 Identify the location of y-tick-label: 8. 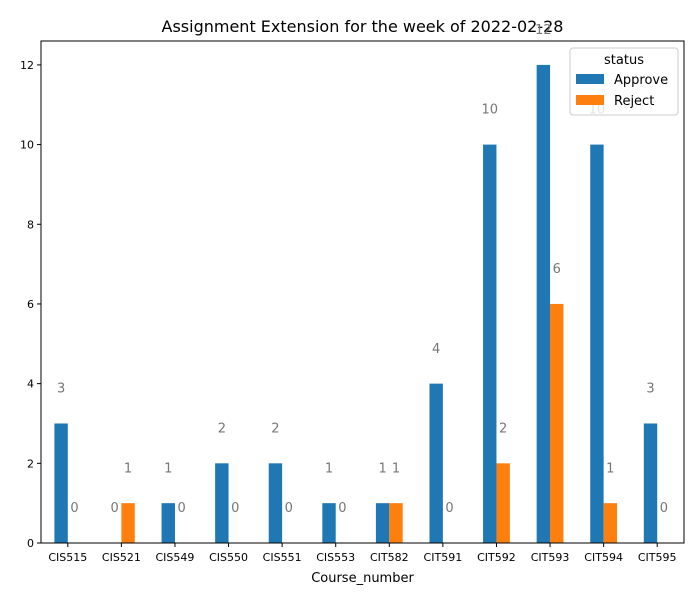
(30, 224).